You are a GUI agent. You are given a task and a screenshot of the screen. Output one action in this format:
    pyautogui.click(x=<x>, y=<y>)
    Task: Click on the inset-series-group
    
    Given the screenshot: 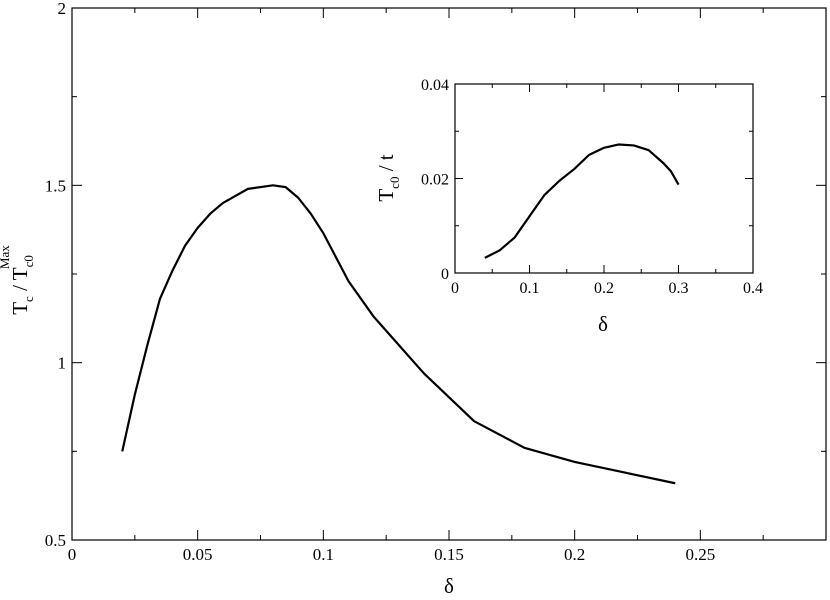 What is the action you would take?
    pyautogui.click(x=582, y=201)
    